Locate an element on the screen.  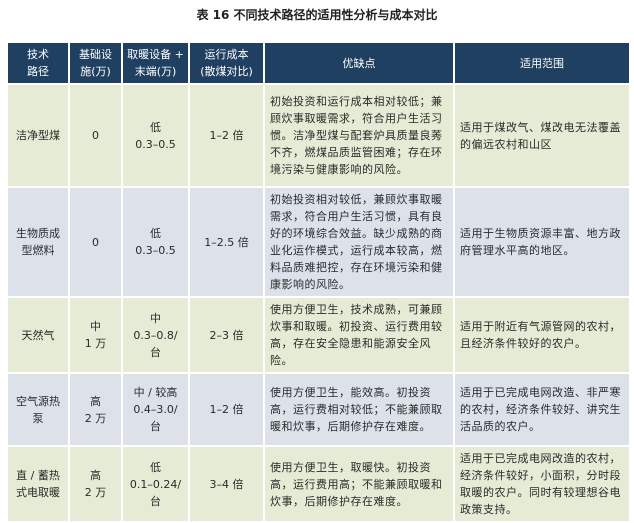
cell-tech: 天然气 is located at coordinates (38, 335).